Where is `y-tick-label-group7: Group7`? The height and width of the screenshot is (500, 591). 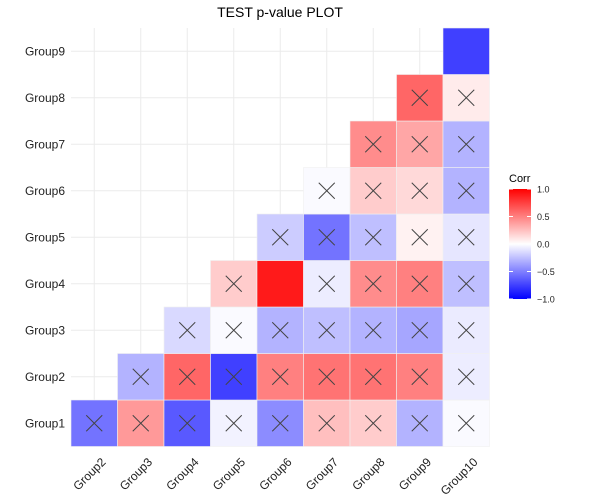 y-tick-label-group7: Group7 is located at coordinates (45, 144).